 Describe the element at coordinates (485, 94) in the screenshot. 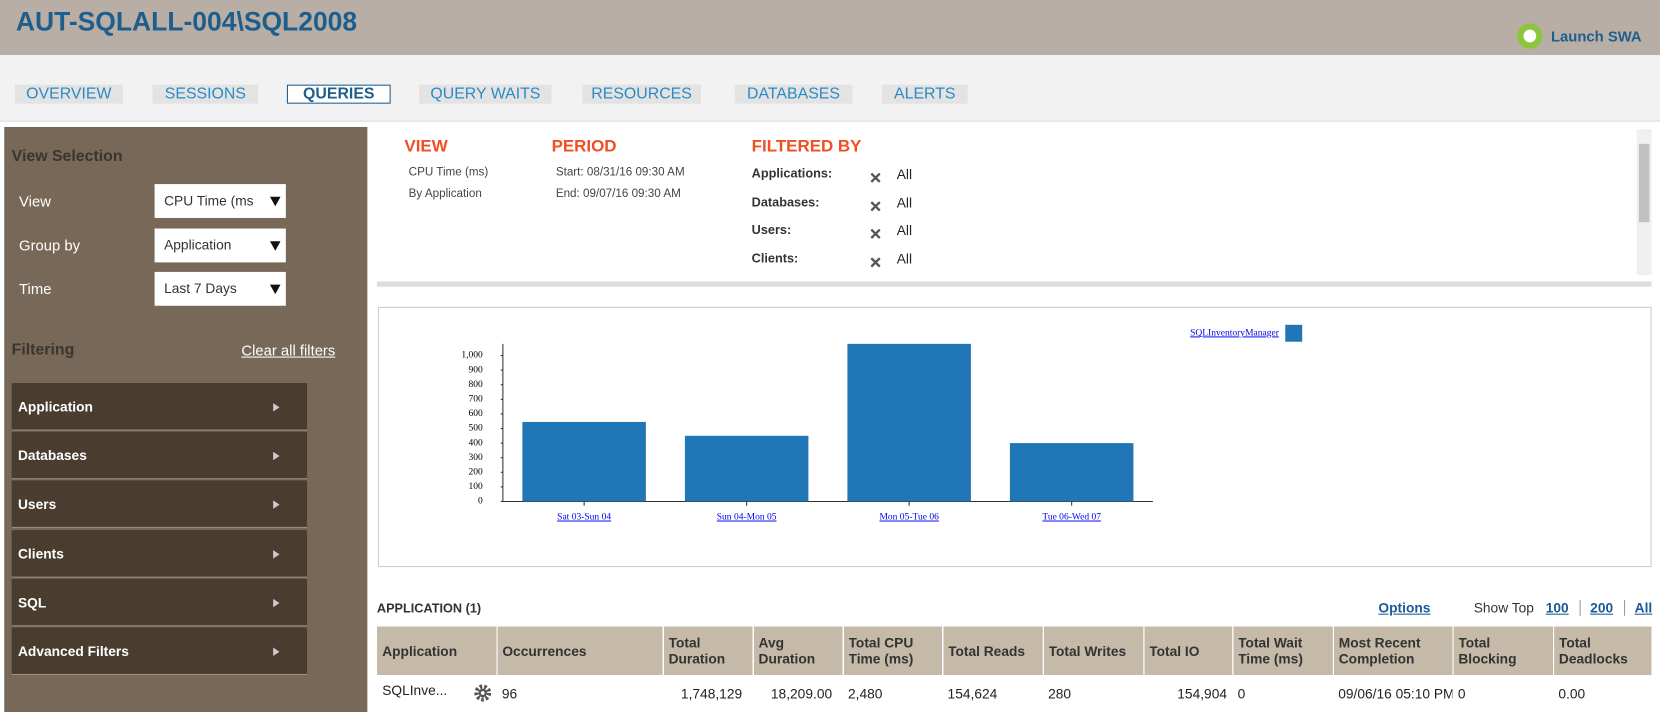

I see `tab: QUERY WAITS` at that location.